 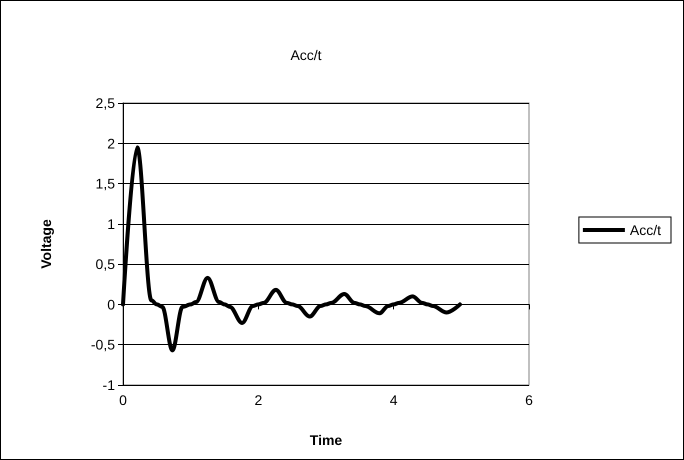 What do you see at coordinates (111, 143) in the screenshot?
I see `y-tick-label: 2` at bounding box center [111, 143].